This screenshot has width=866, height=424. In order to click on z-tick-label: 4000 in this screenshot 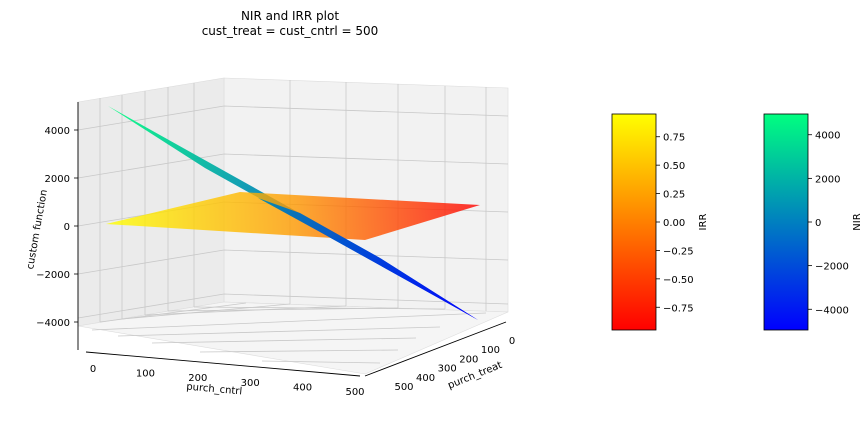, I will do `click(57, 131)`.